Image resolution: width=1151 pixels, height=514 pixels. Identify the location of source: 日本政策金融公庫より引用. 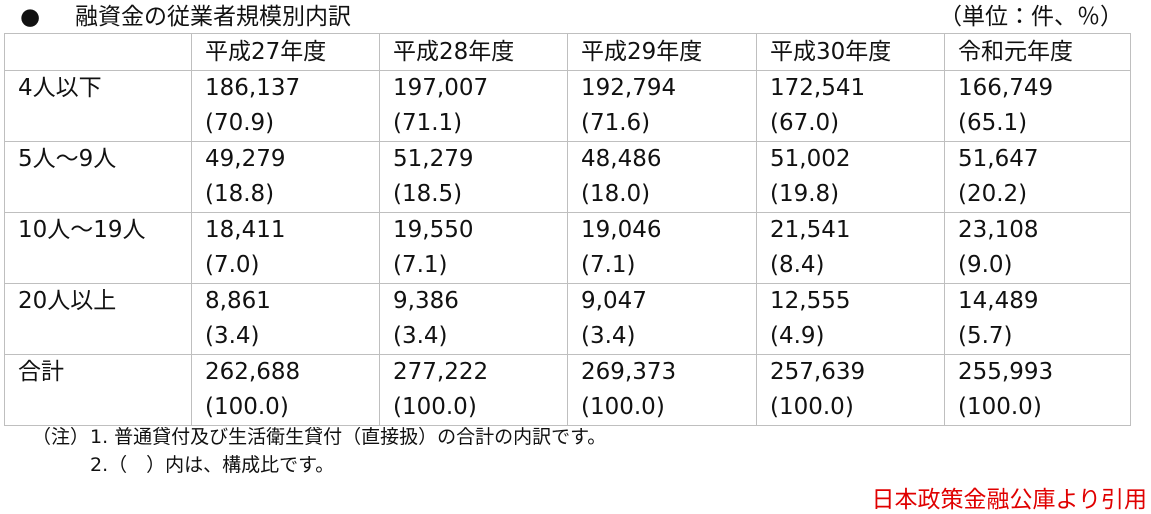
(1009, 500).